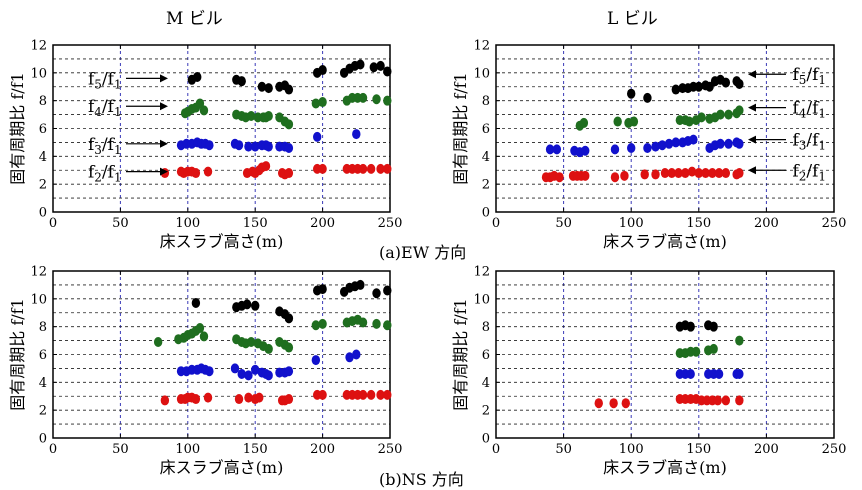 Image resolution: width=862 pixels, height=490 pixels. What do you see at coordinates (486, 439) in the screenshot?
I see `y-tick-label: 0` at bounding box center [486, 439].